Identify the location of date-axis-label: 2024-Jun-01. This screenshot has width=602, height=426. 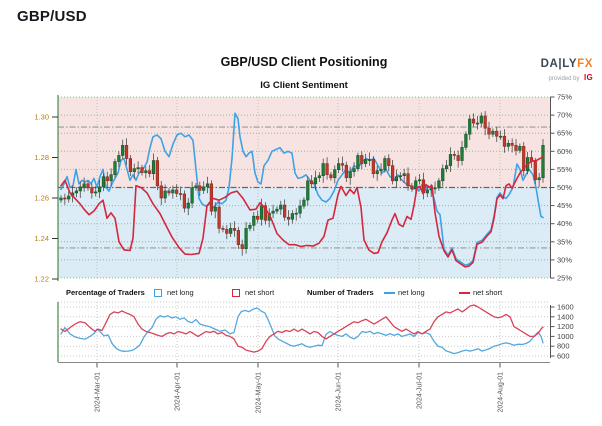
(339, 391).